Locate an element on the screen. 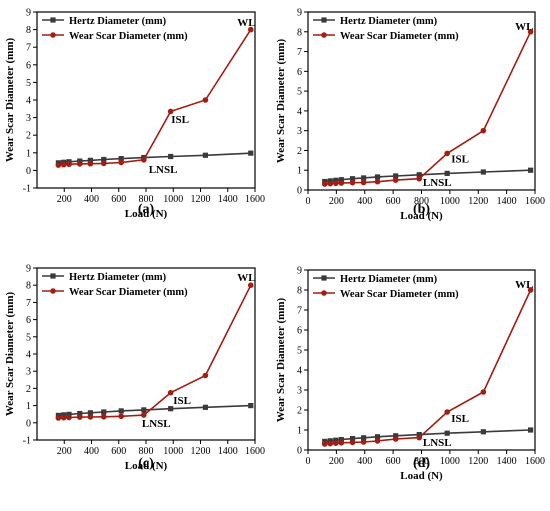 The image size is (550, 511). y-tick-label: 8 is located at coordinates (28, 286).